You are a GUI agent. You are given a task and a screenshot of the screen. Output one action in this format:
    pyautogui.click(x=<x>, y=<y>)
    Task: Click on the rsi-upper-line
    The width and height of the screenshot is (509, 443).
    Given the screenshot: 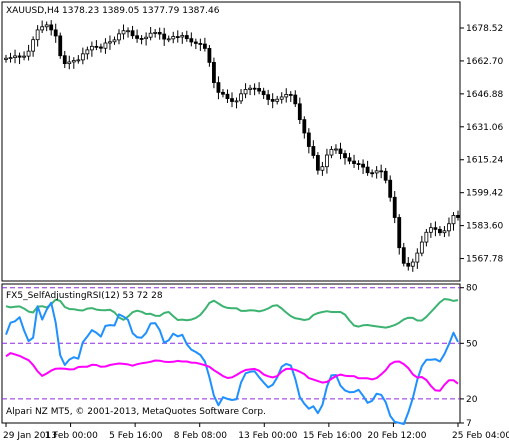 What is the action you would take?
    pyautogui.click(x=232, y=313)
    